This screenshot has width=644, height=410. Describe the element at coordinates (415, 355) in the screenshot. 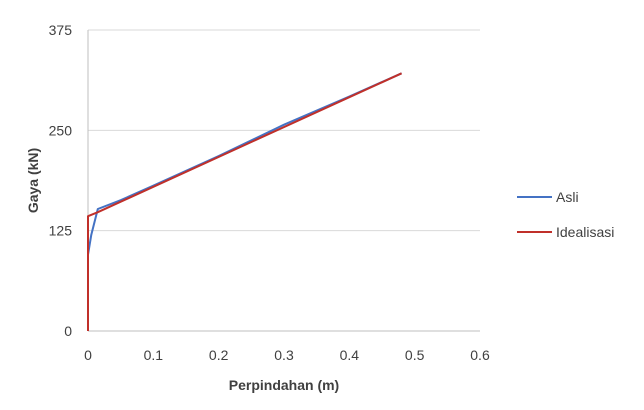

I see `x-tick-label: 0.5` at that location.